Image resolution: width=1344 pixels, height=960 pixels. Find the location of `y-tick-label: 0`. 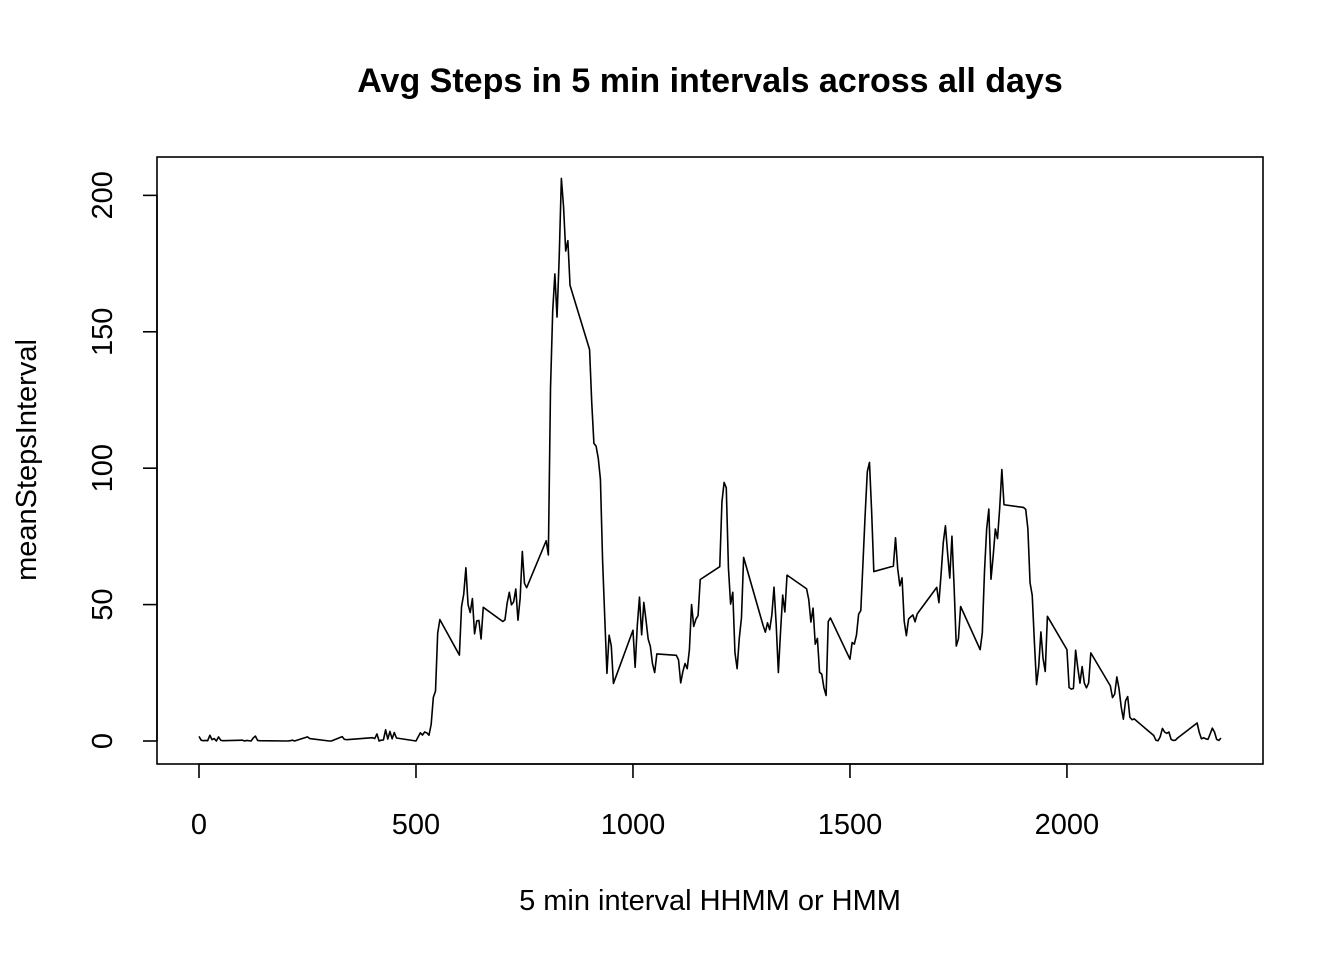

y-tick-label: 0 is located at coordinates (103, 741).